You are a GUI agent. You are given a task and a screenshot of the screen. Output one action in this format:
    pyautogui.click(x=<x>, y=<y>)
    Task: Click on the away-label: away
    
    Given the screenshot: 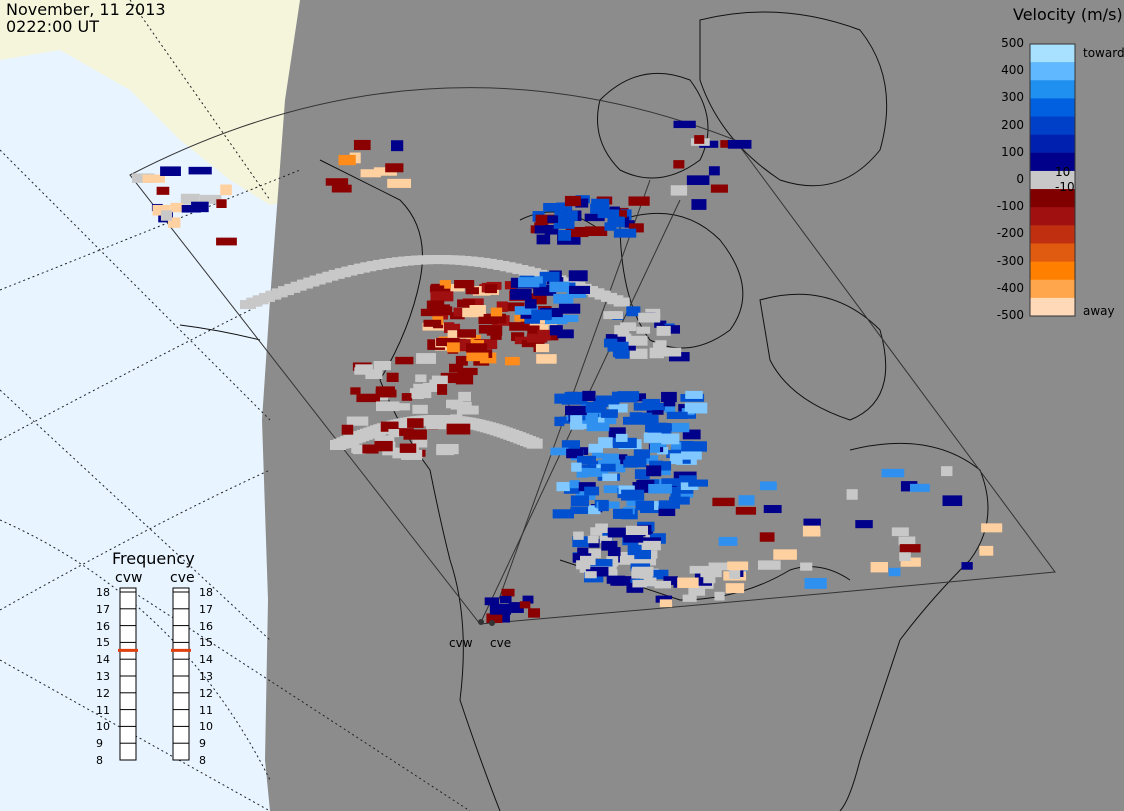 What is the action you would take?
    pyautogui.click(x=1099, y=311)
    